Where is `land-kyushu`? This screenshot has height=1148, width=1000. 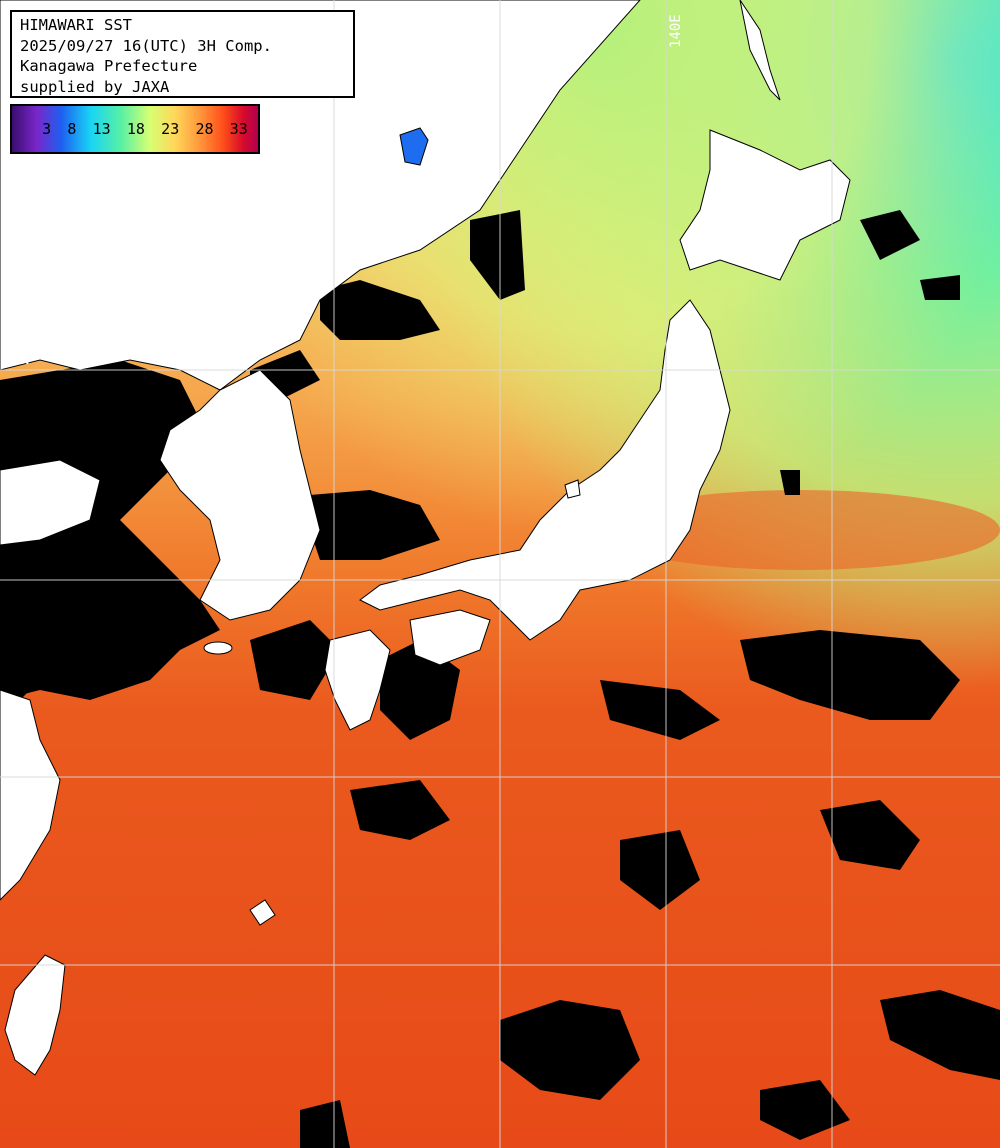 land-kyushu is located at coordinates (357, 680).